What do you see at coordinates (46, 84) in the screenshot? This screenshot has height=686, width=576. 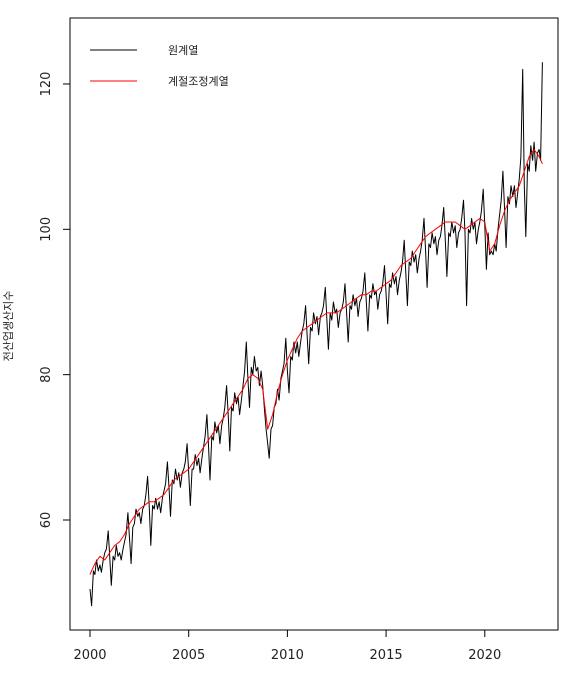 I see `y-tick-label: 120` at bounding box center [46, 84].